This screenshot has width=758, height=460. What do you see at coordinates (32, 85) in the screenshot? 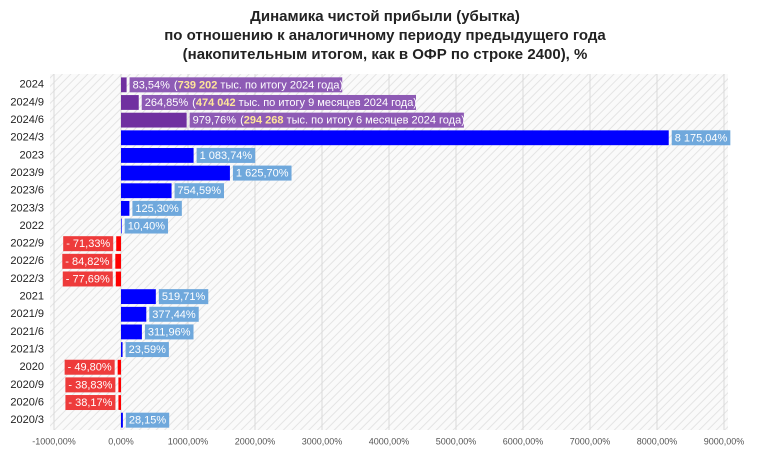
I see `y-tick-label: 2024` at bounding box center [32, 85].